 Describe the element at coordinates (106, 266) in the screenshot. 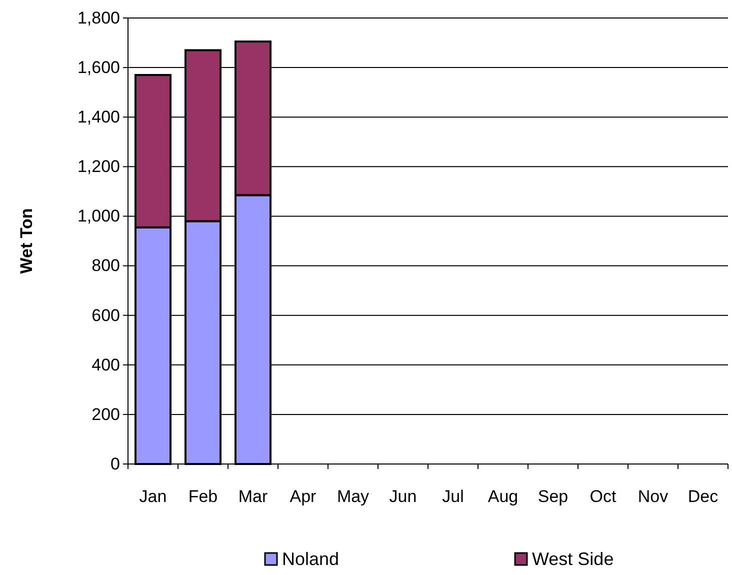

I see `y-tick-label: 800` at that location.